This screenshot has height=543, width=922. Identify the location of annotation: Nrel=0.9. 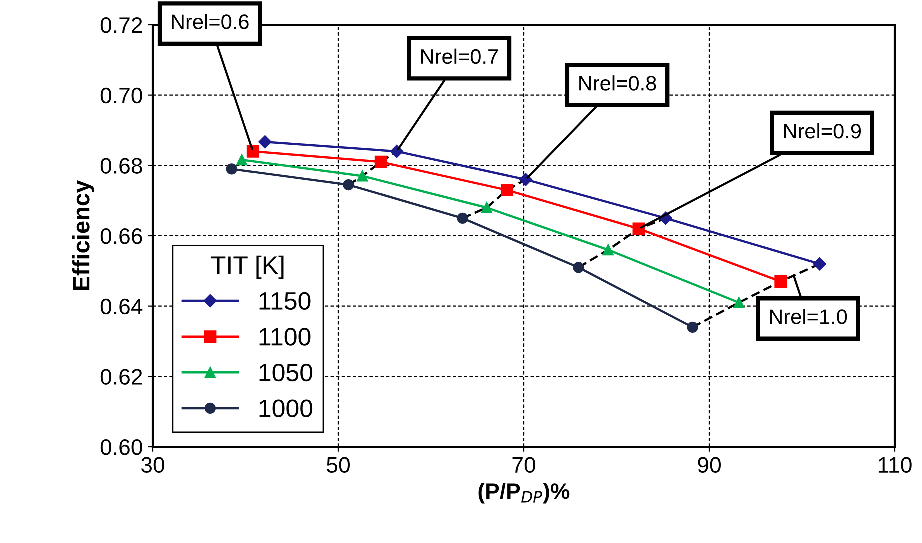
(823, 131).